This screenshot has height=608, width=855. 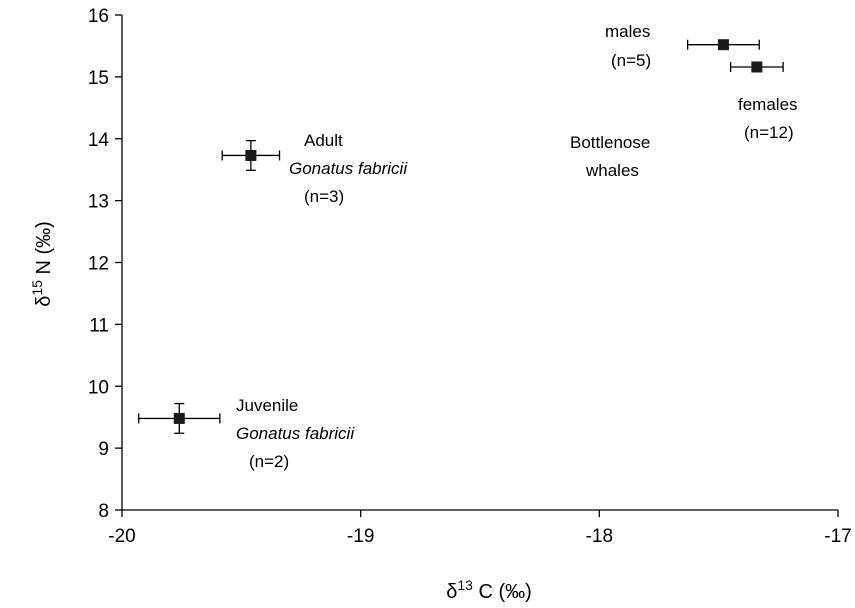 I want to click on y-tick-label: 15, so click(x=98, y=78).